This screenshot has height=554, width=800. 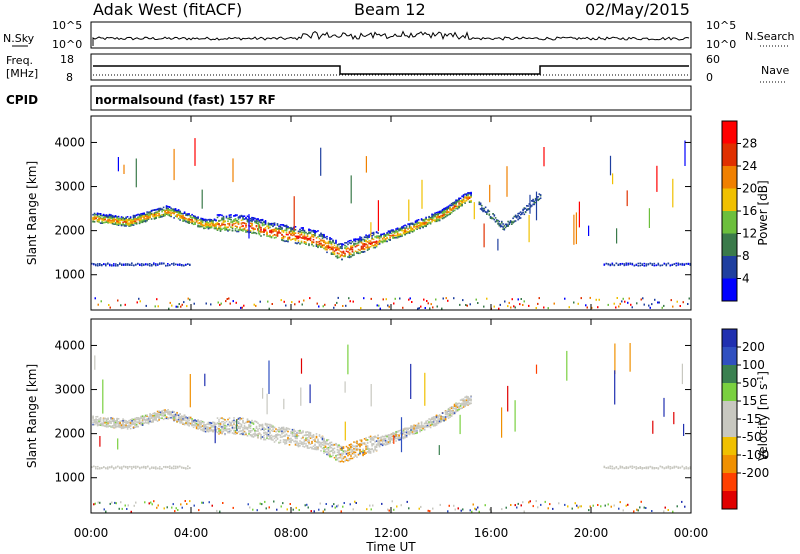 What do you see at coordinates (22, 100) in the screenshot?
I see `cpid-label: CPID` at bounding box center [22, 100].